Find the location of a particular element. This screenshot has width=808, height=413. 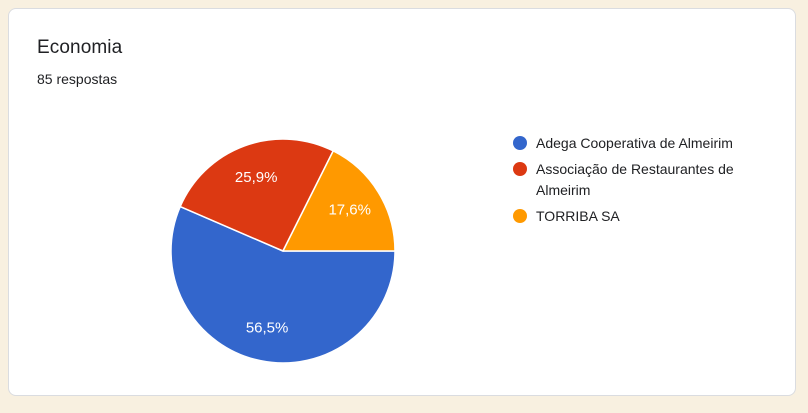

legend-item-0: Adega Cooperativa de Almeirim is located at coordinates (644, 143).